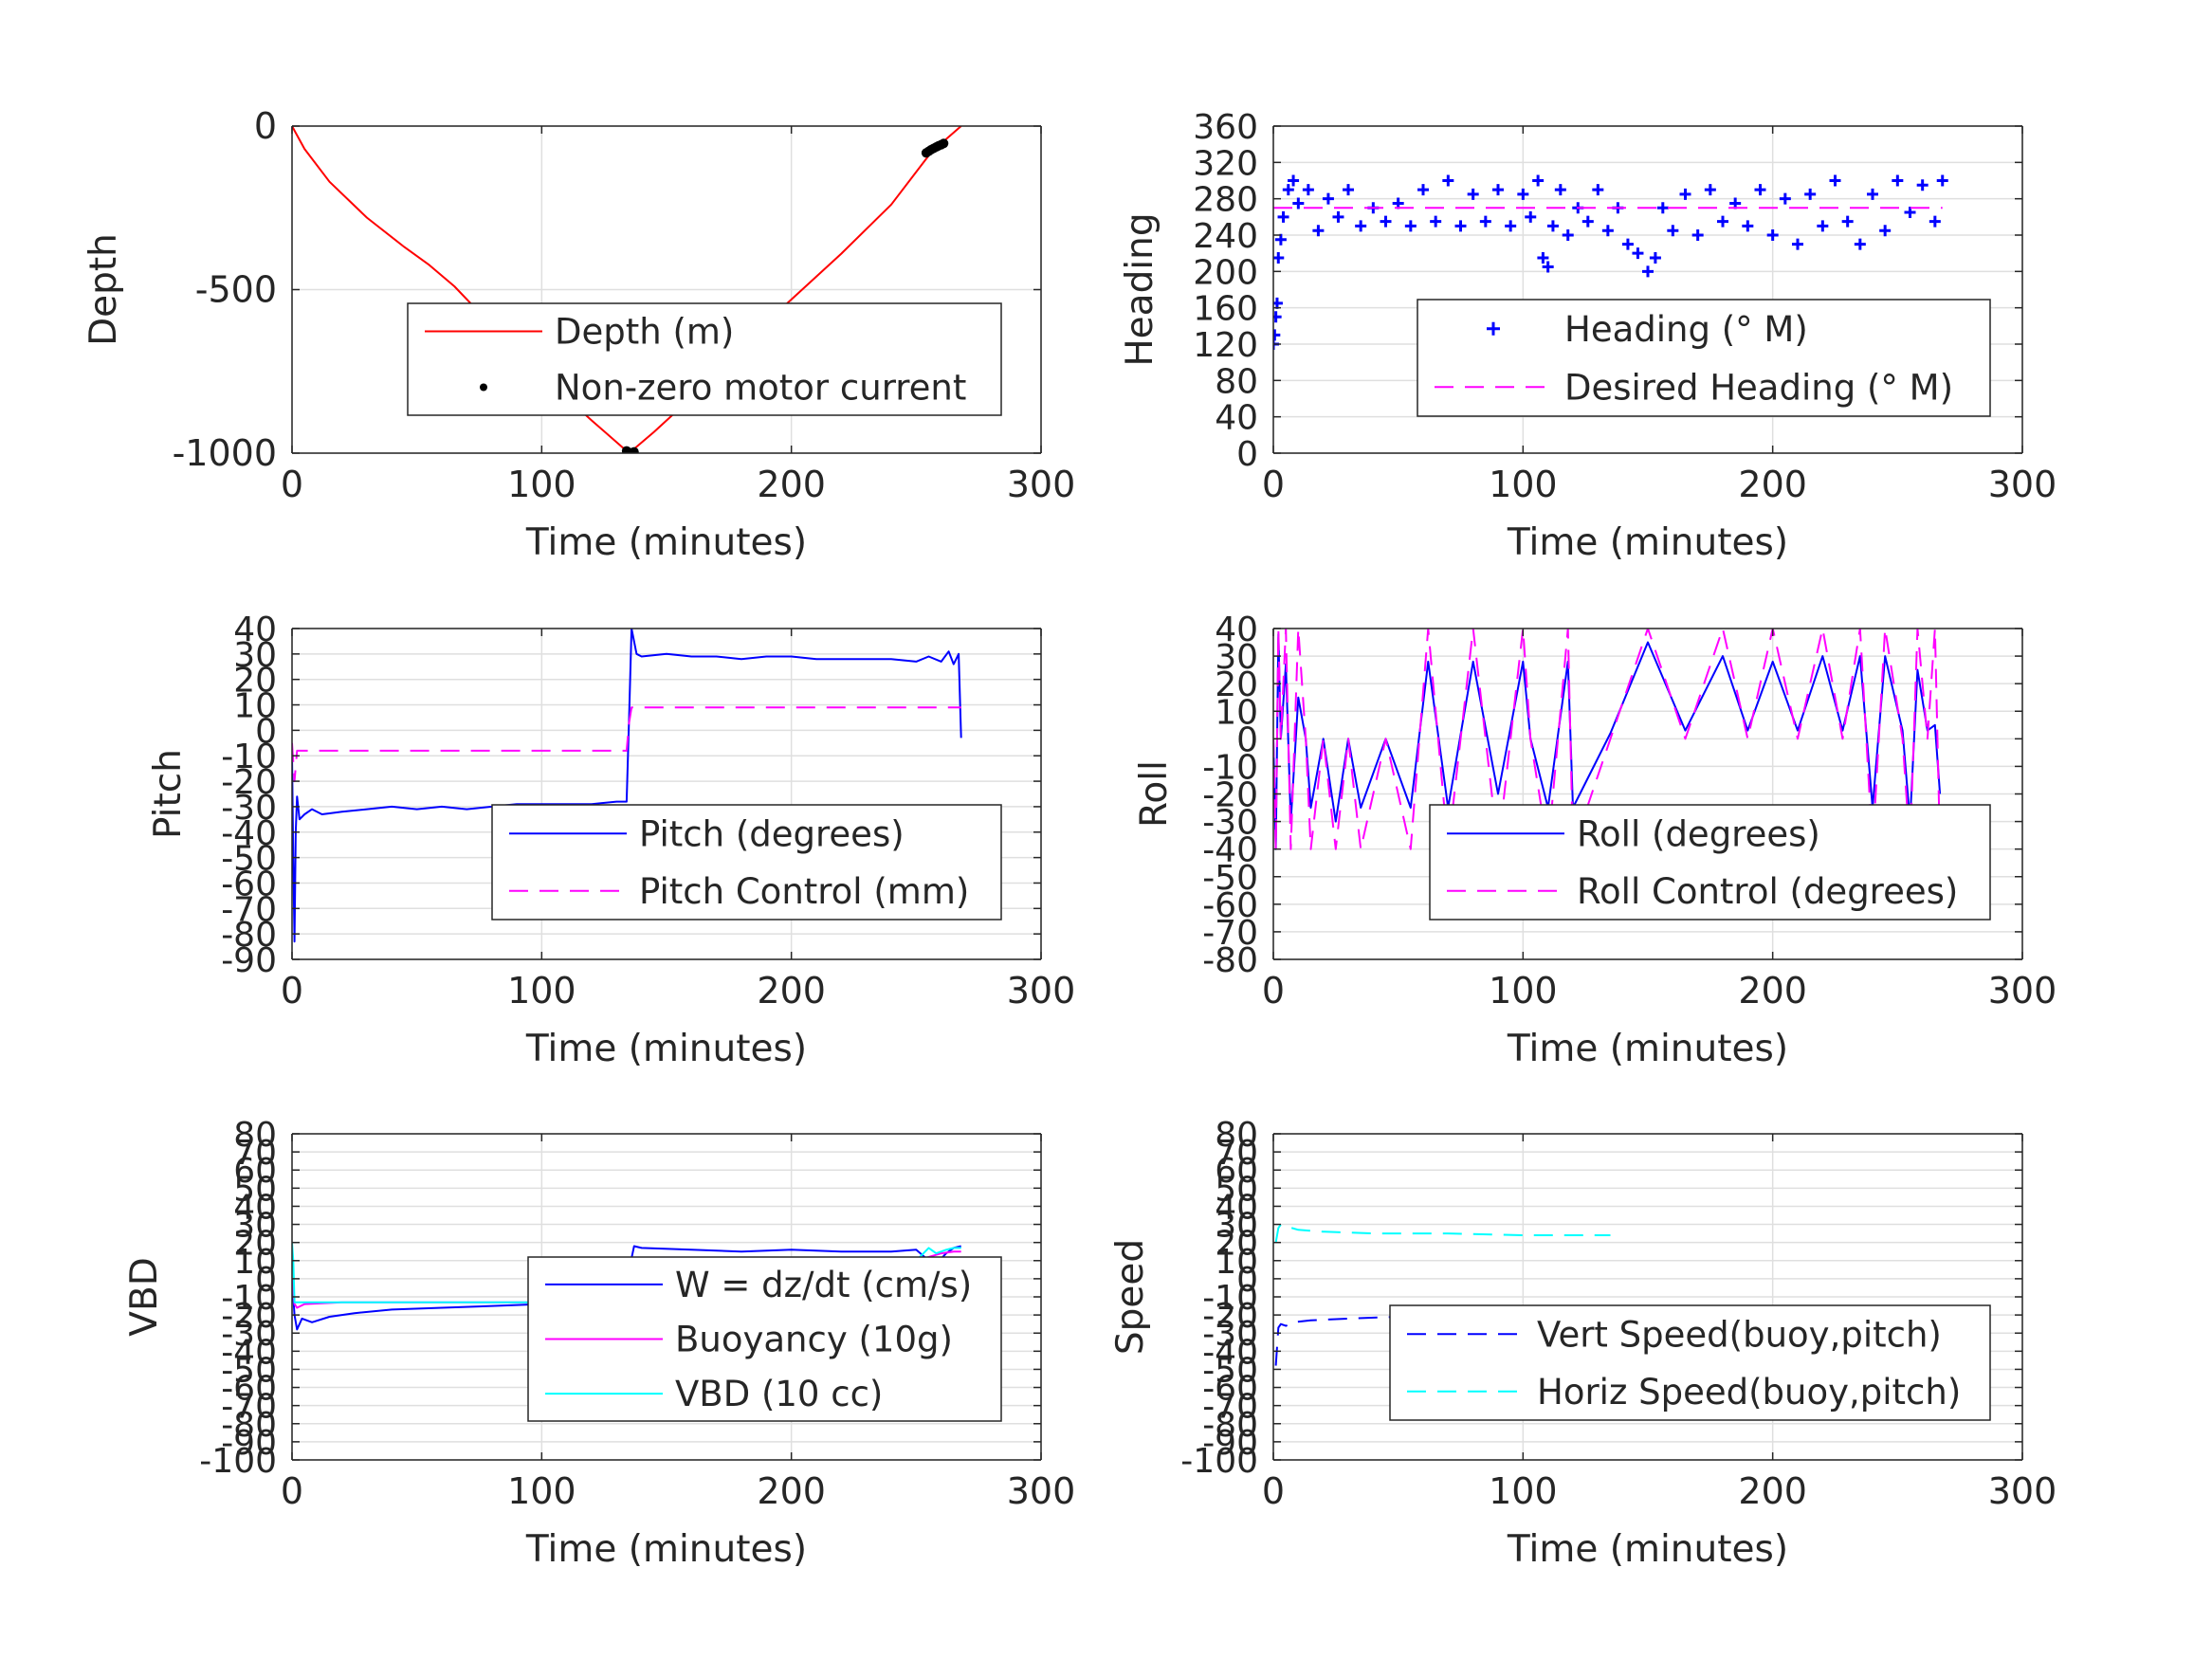 The image size is (2212, 1659). I want to click on legend-label: Pitch Control (mm), so click(804, 891).